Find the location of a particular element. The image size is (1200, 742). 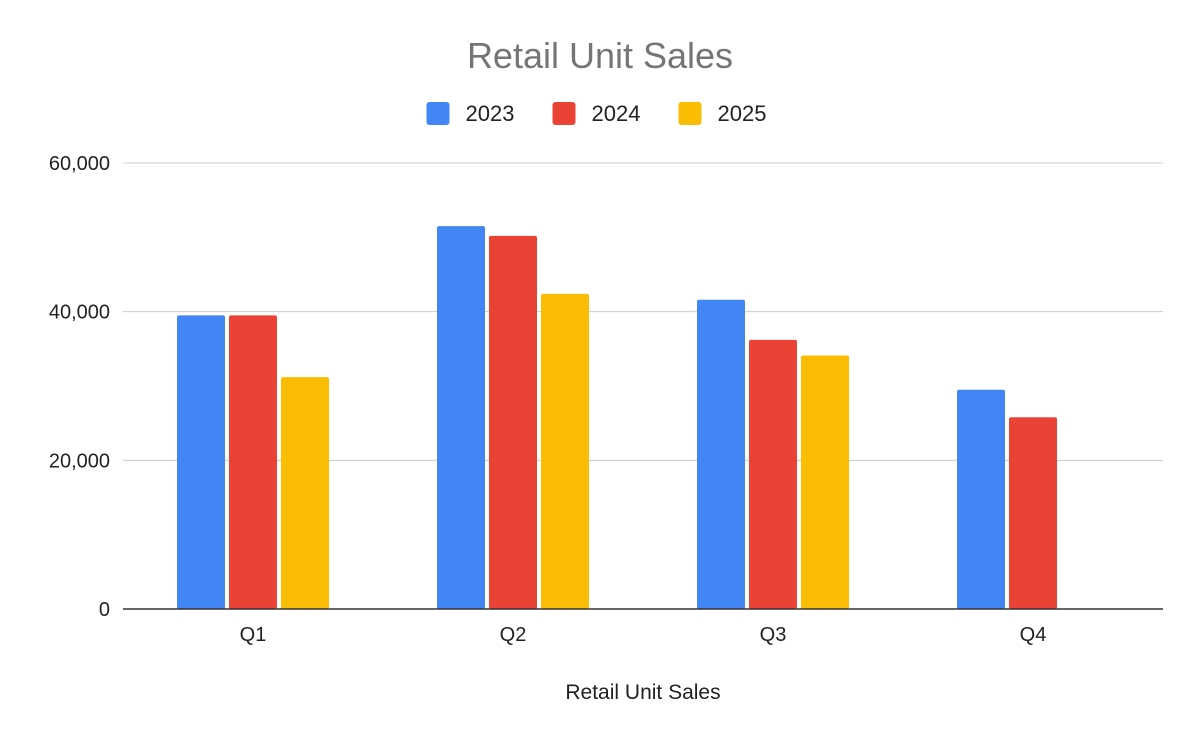

bar-q3-2024 is located at coordinates (773, 474).